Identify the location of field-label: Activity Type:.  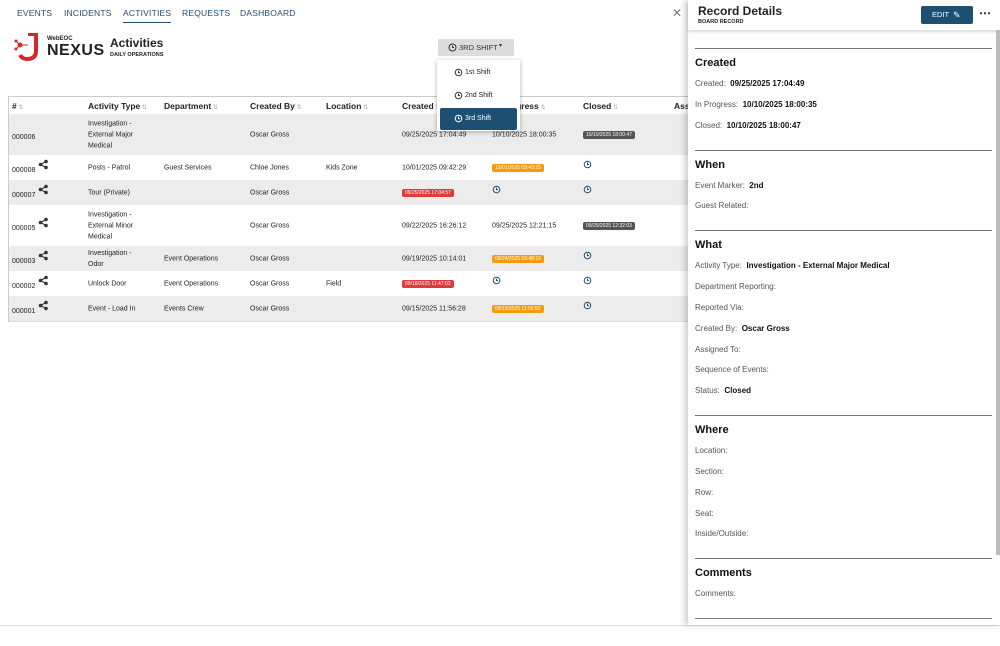
(718, 266).